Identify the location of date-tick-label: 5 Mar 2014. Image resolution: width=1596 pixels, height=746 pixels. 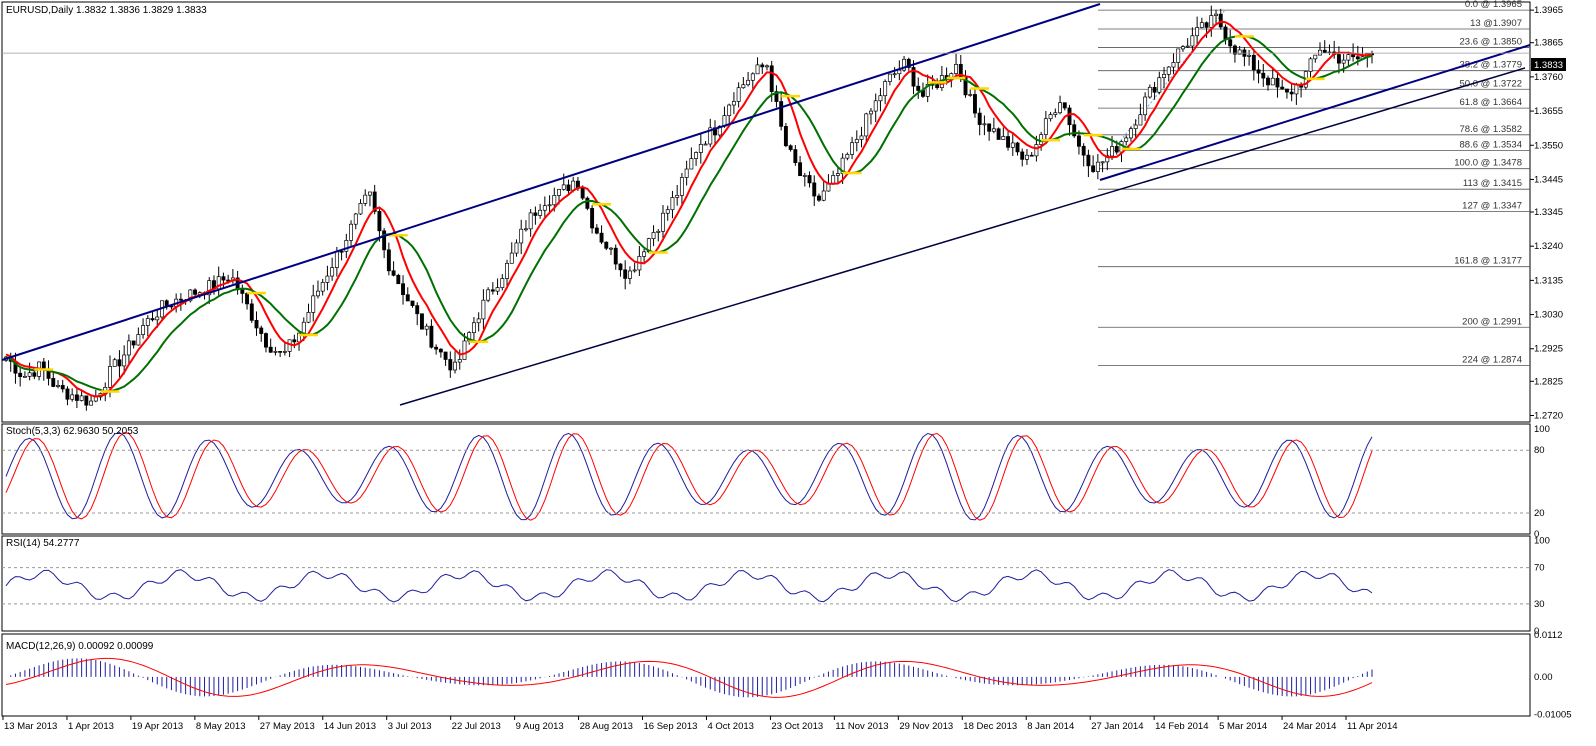
(1243, 726).